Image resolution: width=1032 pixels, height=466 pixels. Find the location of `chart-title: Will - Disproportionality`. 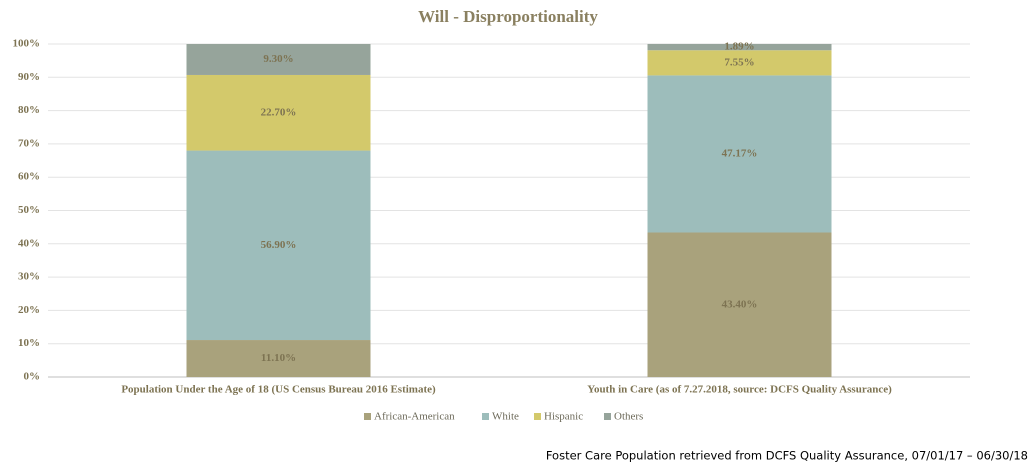

chart-title: Will - Disproportionality is located at coordinates (508, 16).